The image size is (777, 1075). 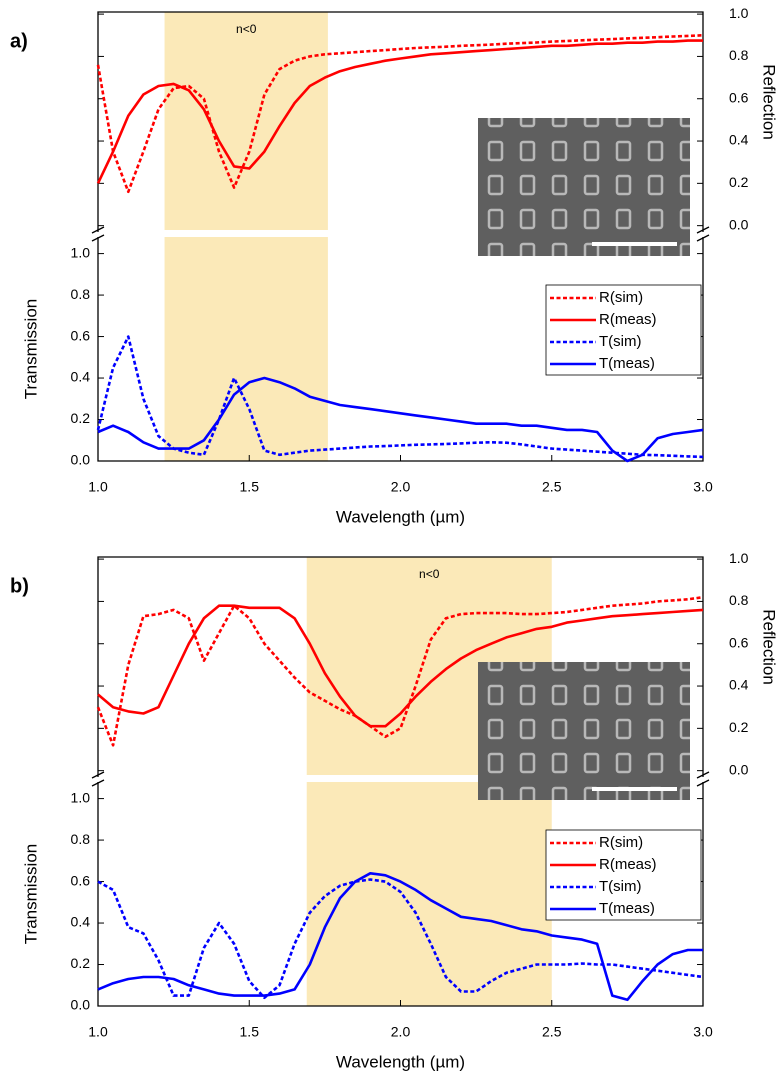 What do you see at coordinates (19, 586) in the screenshot?
I see `panel-label: b)` at bounding box center [19, 586].